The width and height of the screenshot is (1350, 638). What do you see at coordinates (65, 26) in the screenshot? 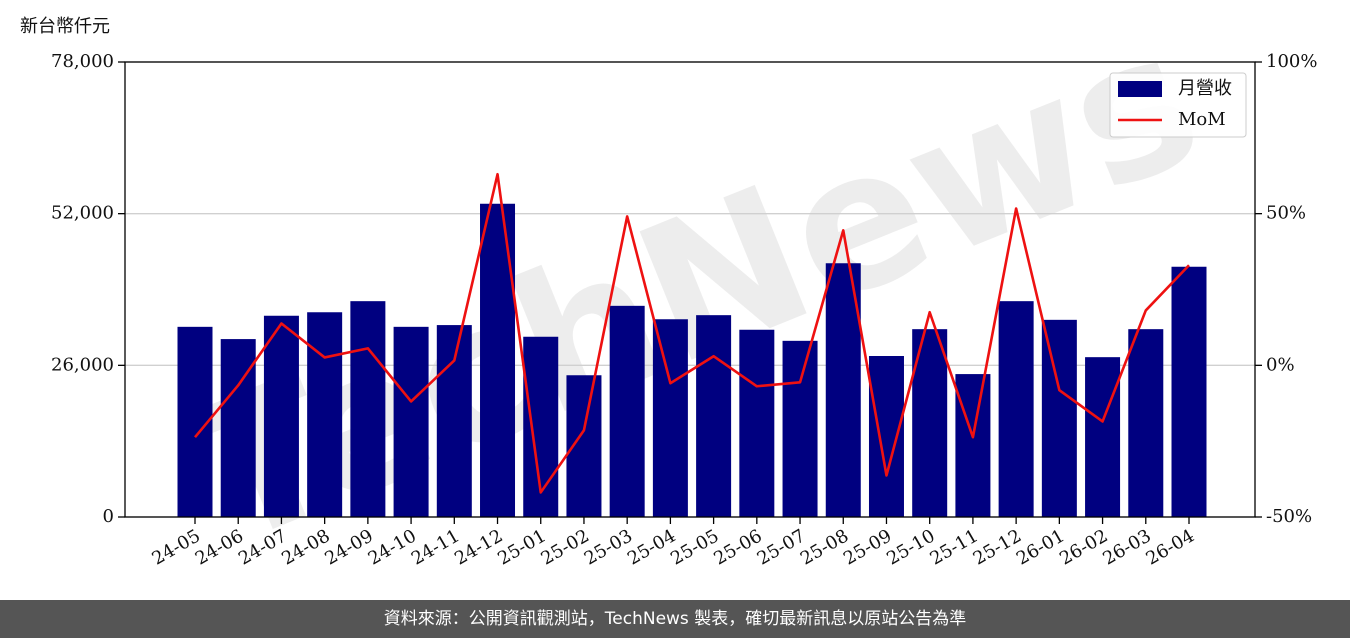
I see `y-axis-label: 新台幣仟元` at bounding box center [65, 26].